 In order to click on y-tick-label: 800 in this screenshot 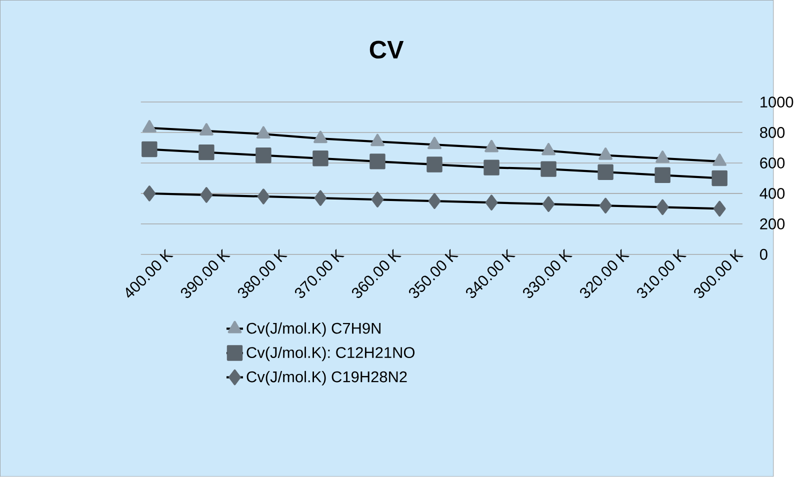, I will do `click(772, 132)`.